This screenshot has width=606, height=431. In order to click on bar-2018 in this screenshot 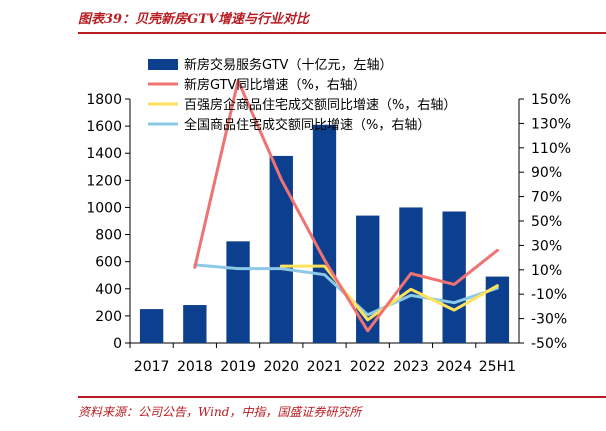, I will do `click(195, 324)`.